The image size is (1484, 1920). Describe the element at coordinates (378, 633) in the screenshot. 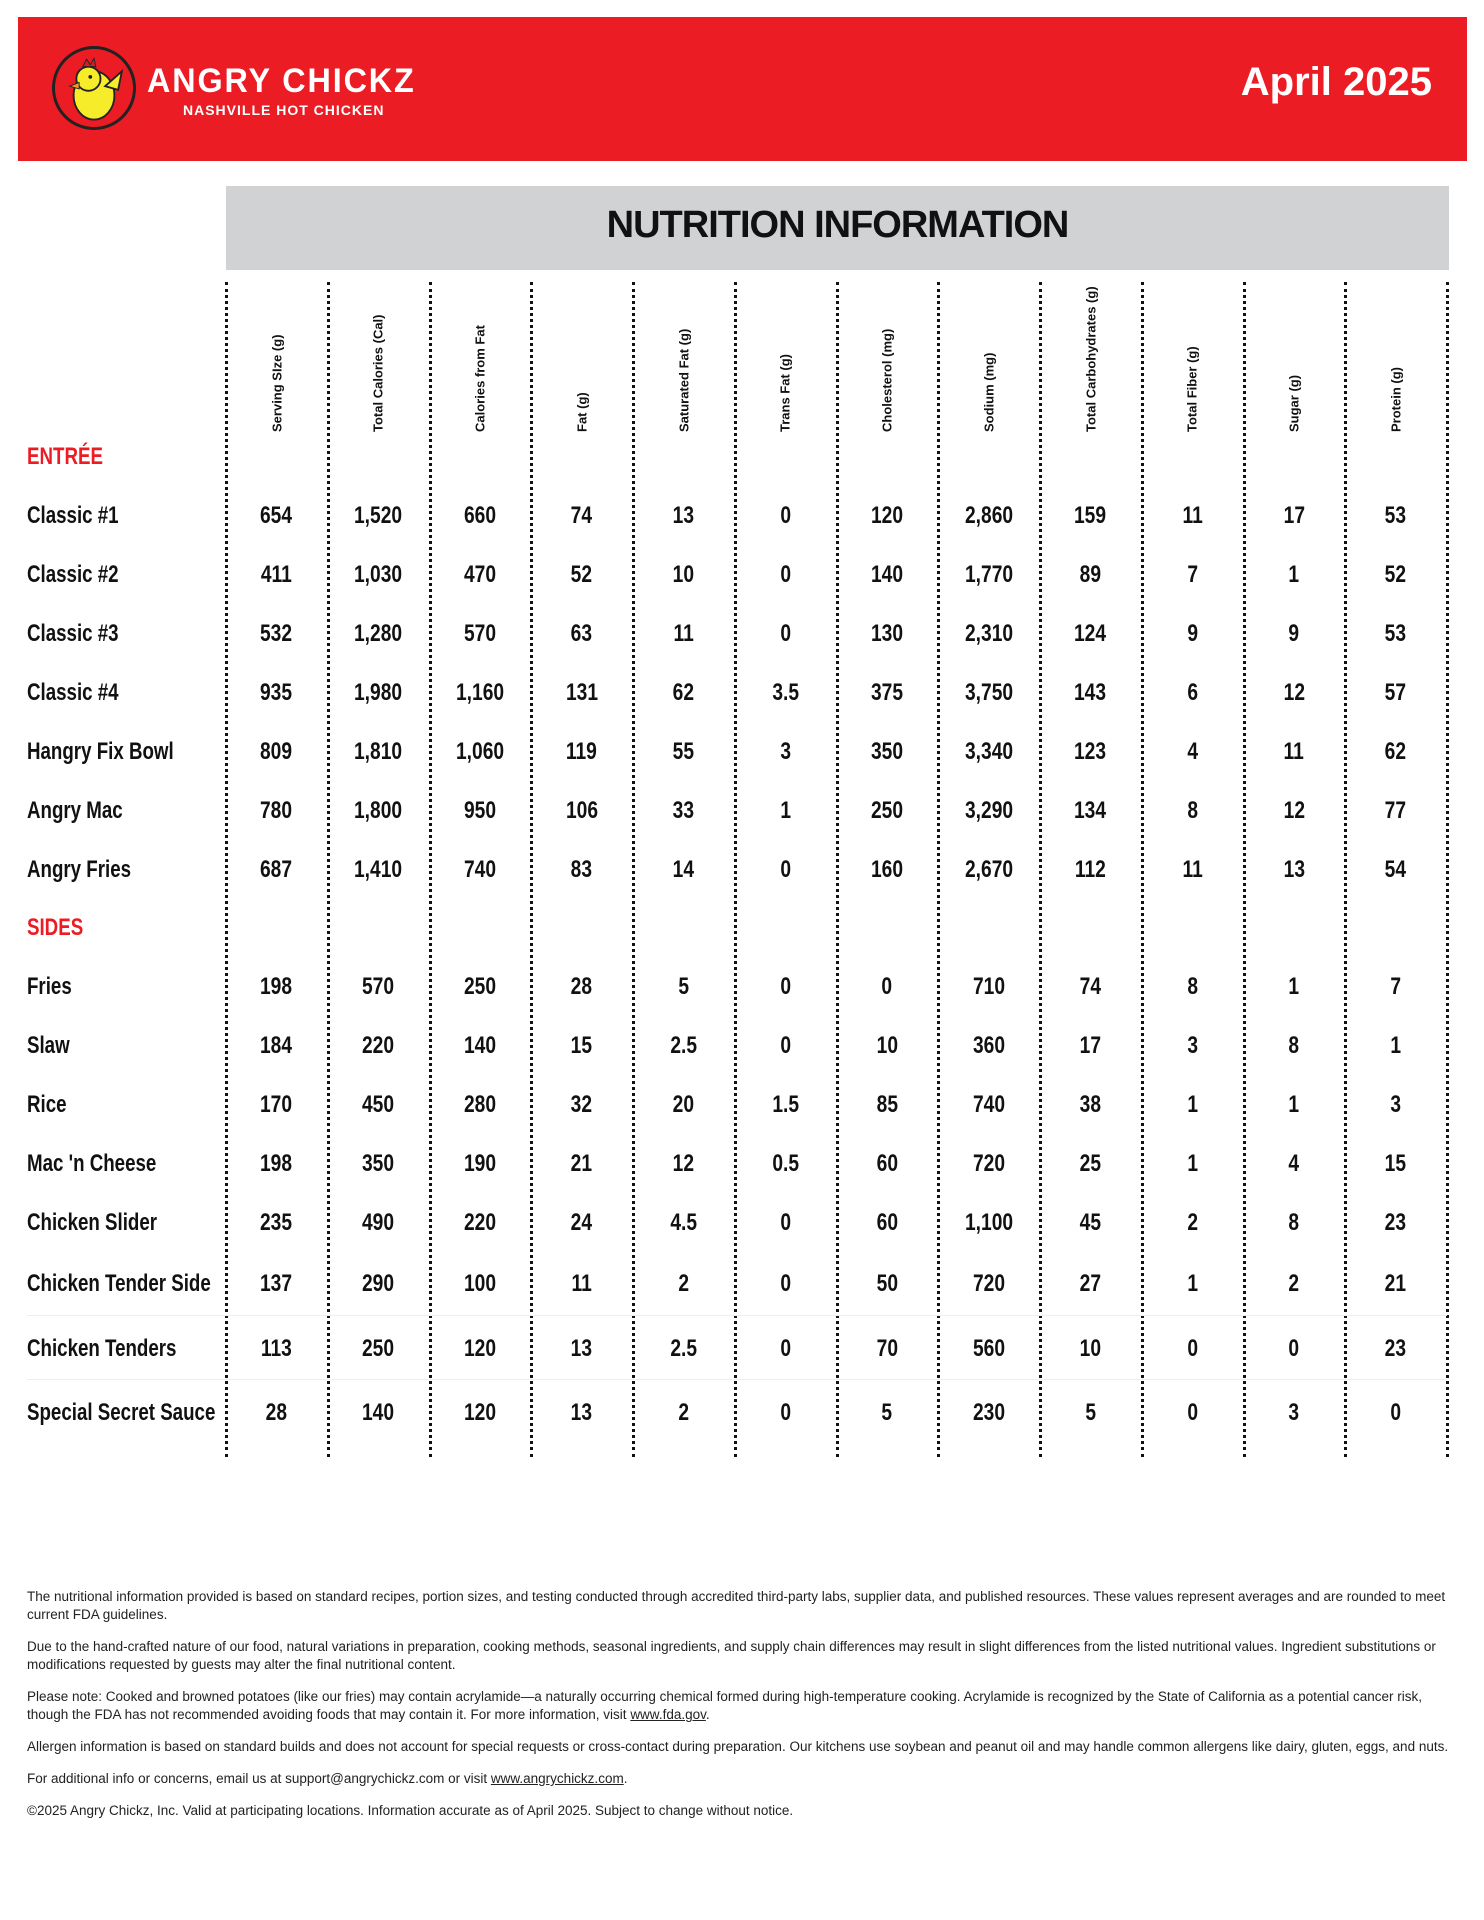

I see `cell-value: 1,280` at that location.